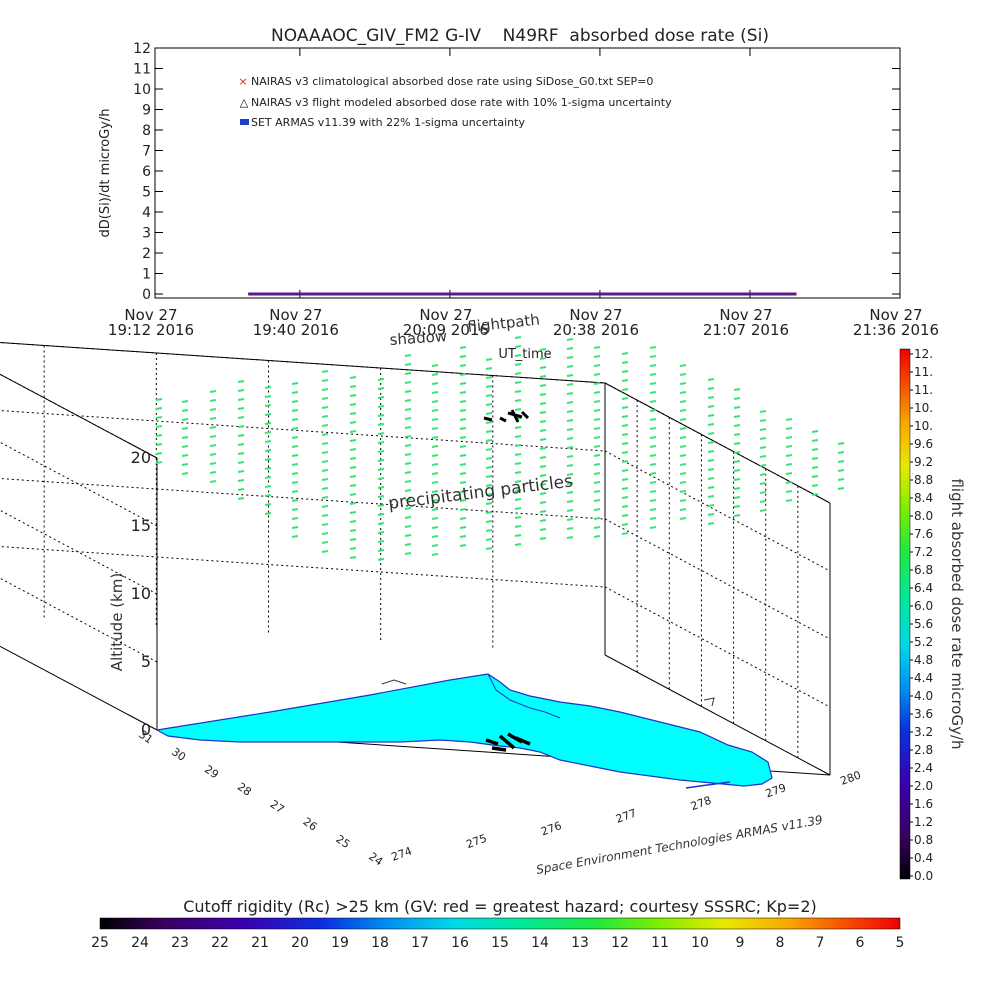 Image resolution: width=1000 pixels, height=1000 pixels. I want to click on x-tick-label-time: 20:09 2016, so click(446, 330).